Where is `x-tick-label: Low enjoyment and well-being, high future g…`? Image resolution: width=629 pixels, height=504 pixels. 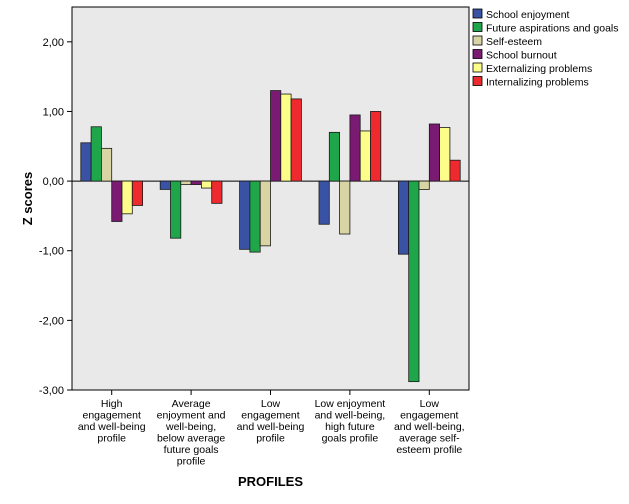 x-tick-label: Low enjoyment and well-being, high future g… is located at coordinates (350, 421).